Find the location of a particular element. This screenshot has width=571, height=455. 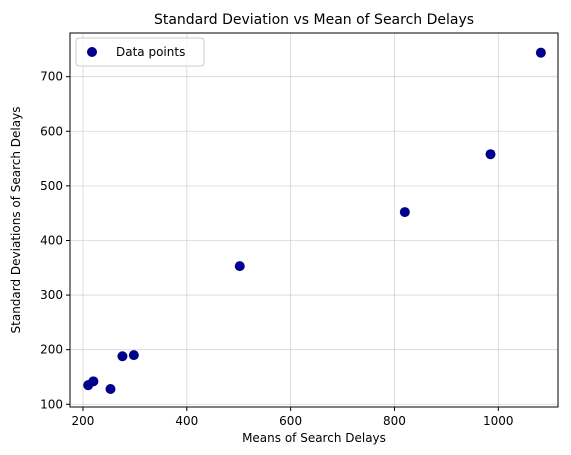

y-tick-label: 600 is located at coordinates (51, 131).